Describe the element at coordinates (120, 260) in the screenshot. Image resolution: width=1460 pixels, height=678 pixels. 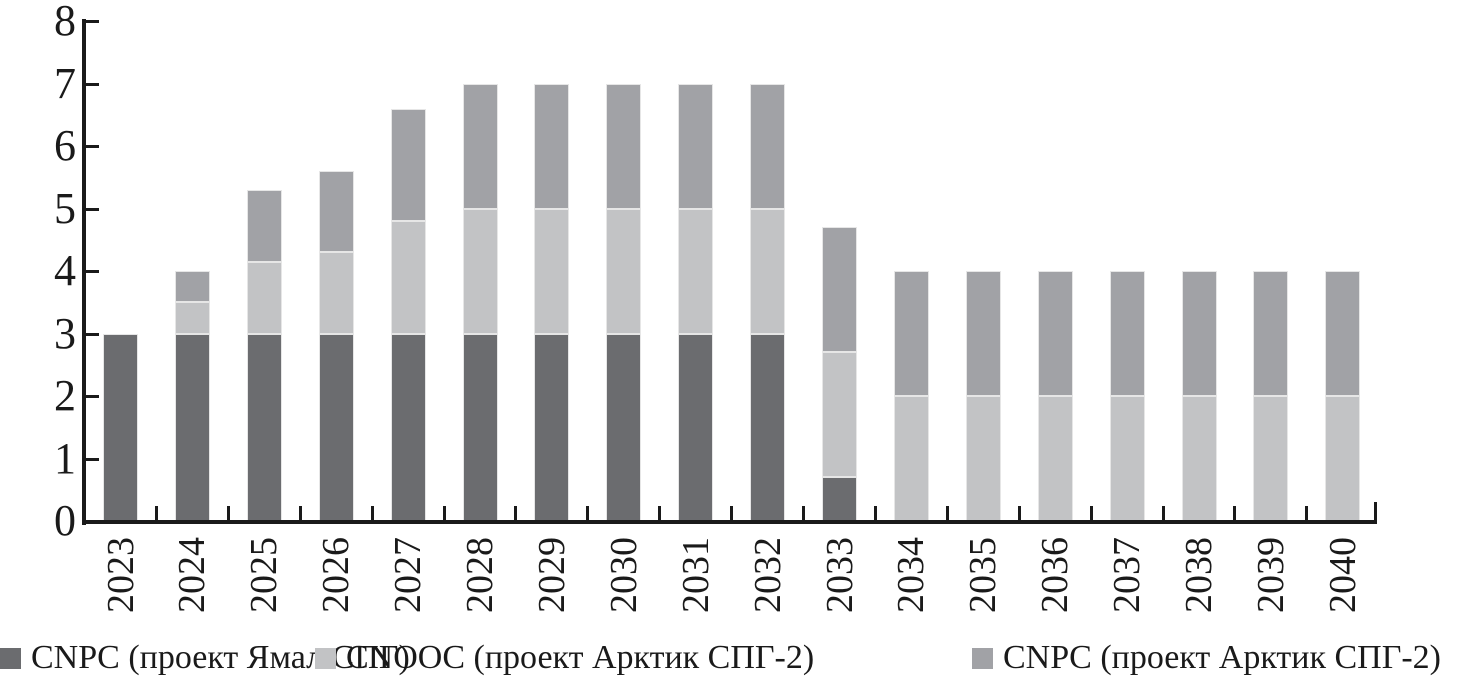
I see `bar-2023` at that location.